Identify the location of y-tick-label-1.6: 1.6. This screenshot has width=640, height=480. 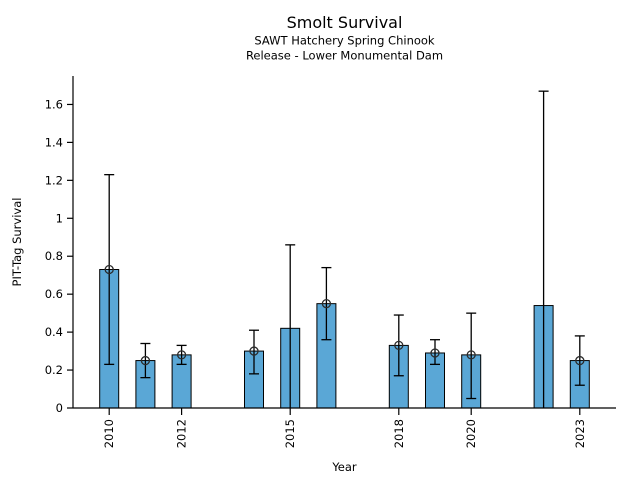
(54, 104).